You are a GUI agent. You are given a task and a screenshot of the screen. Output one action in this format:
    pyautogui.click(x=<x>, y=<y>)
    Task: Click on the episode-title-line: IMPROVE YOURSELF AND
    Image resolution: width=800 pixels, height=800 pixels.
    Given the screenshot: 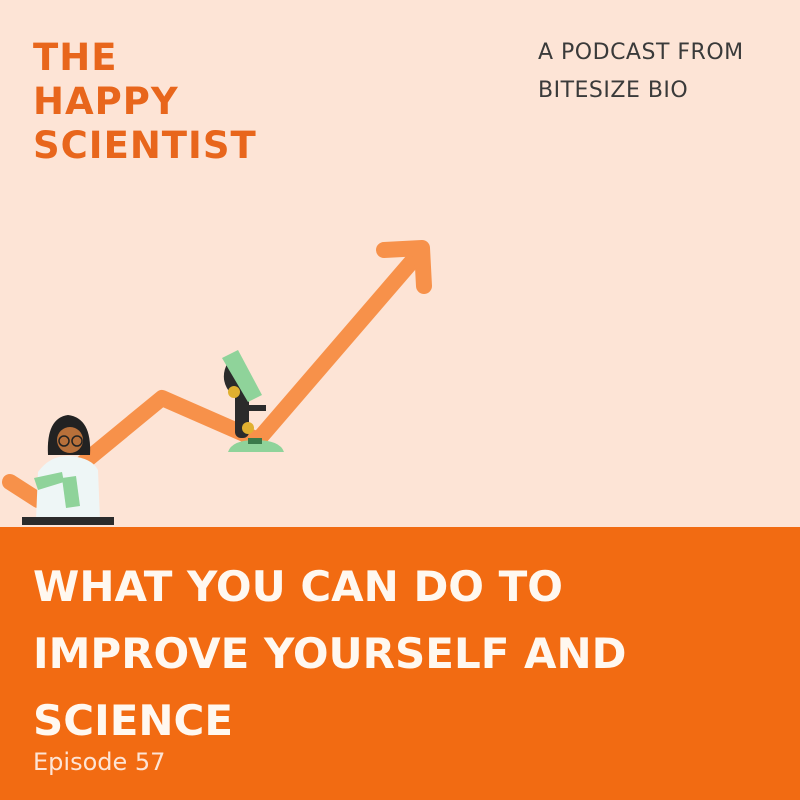 What is the action you would take?
    pyautogui.click(x=330, y=653)
    